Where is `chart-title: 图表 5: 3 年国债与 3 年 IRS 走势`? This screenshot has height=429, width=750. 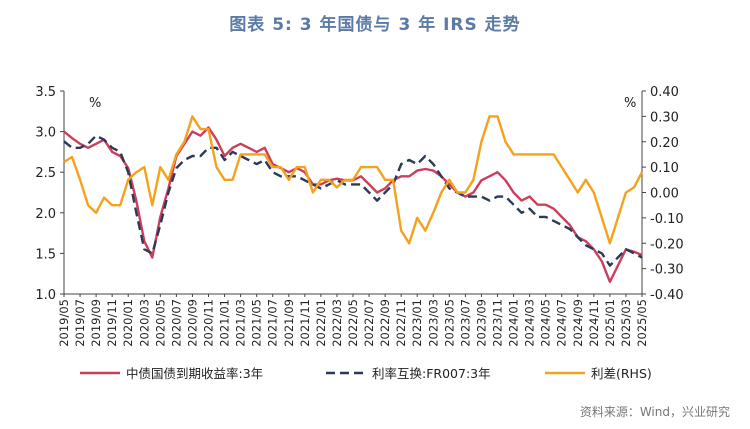
chart-title: 图表 5: 3 年国债与 3 年 IRS 走势 is located at coordinates (375, 25).